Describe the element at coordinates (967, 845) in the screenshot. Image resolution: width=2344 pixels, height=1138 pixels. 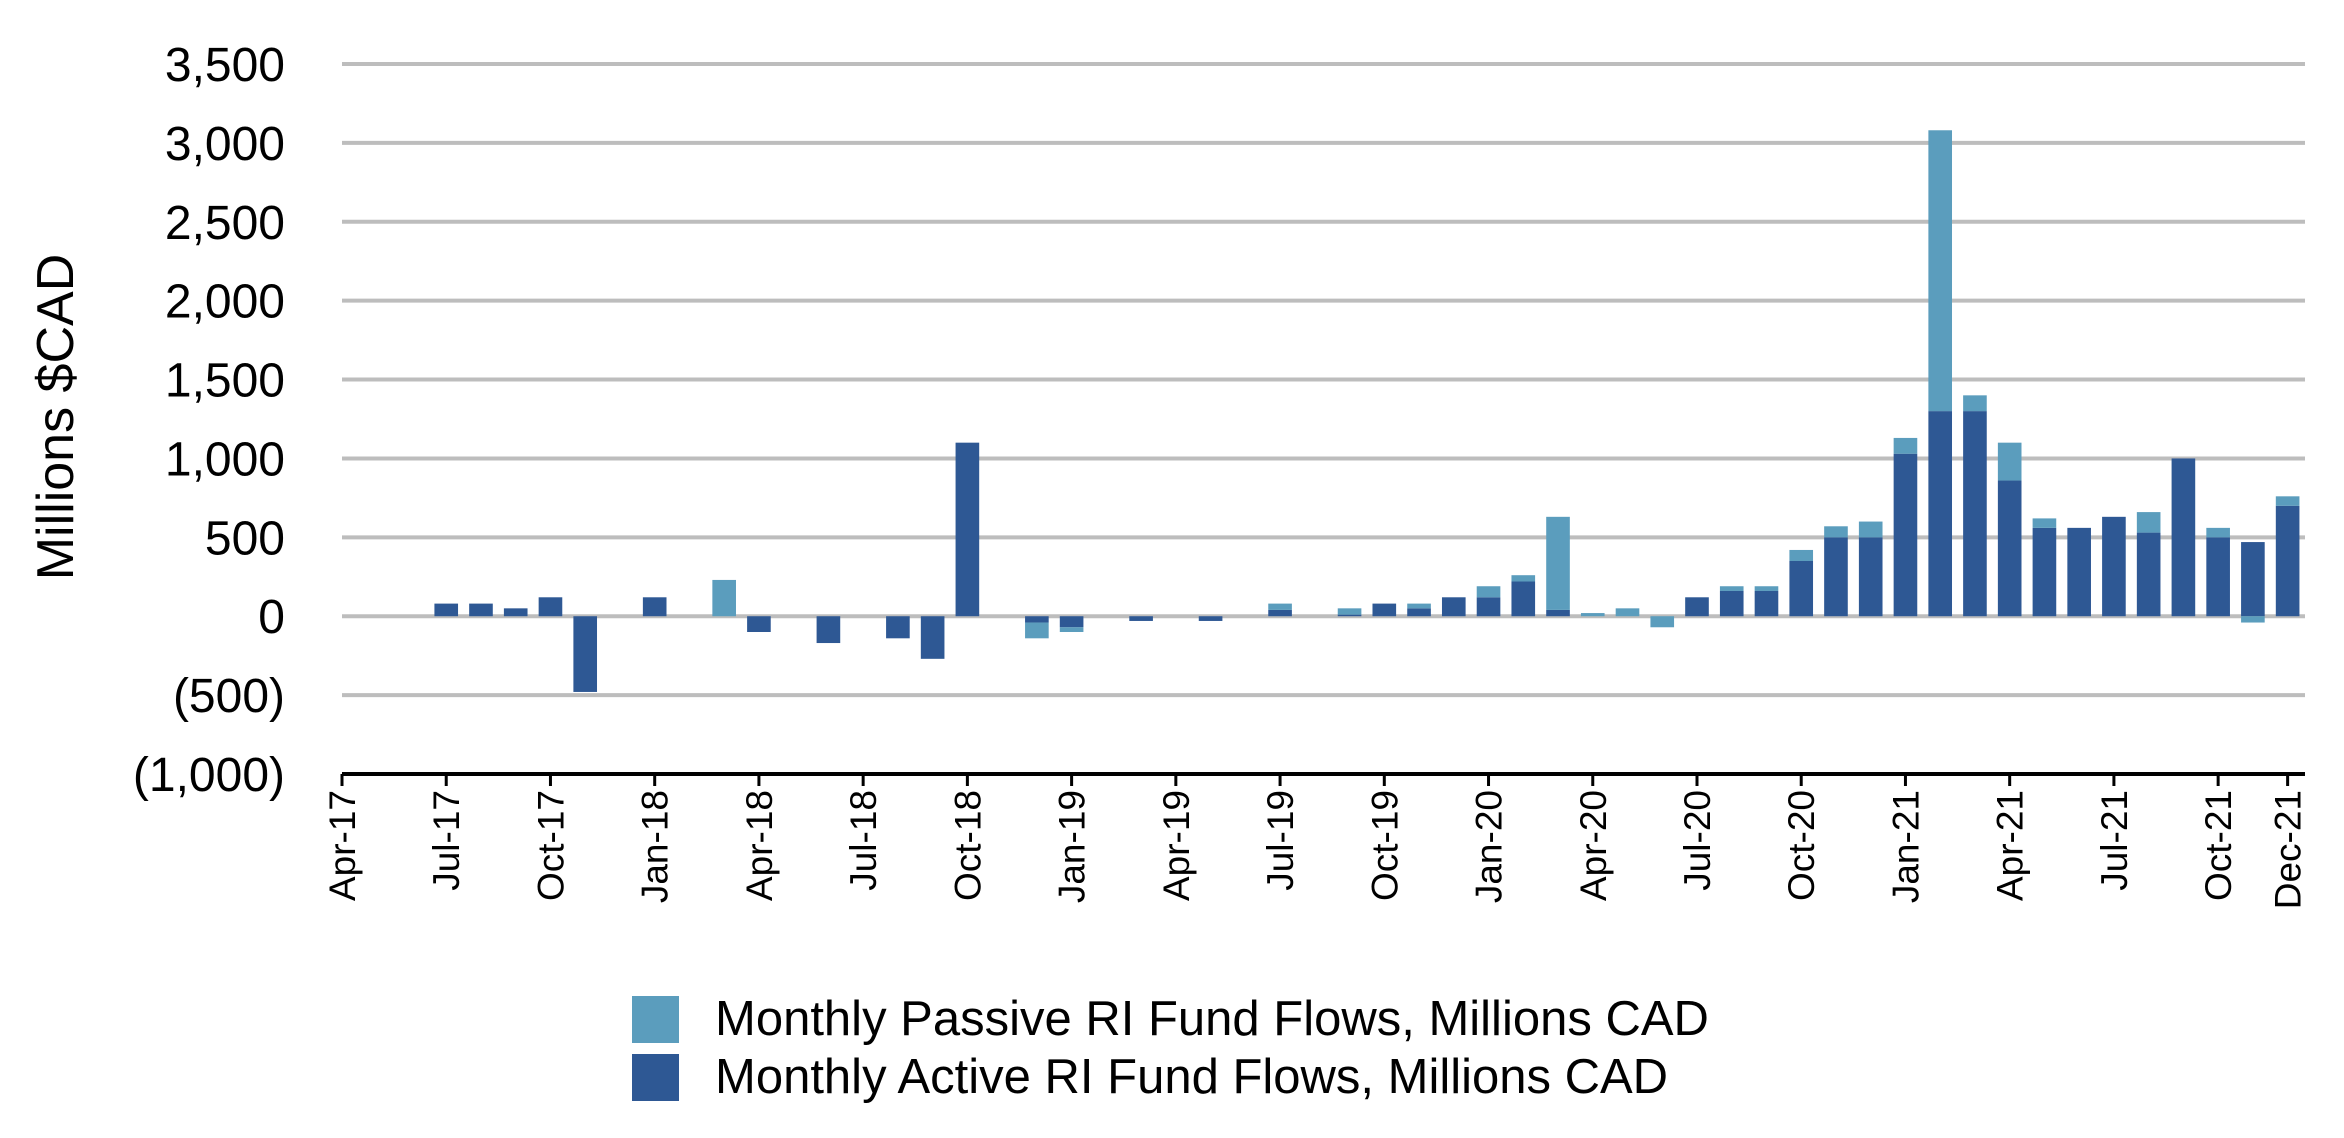
I see `x-tick-label: Oct-18` at that location.